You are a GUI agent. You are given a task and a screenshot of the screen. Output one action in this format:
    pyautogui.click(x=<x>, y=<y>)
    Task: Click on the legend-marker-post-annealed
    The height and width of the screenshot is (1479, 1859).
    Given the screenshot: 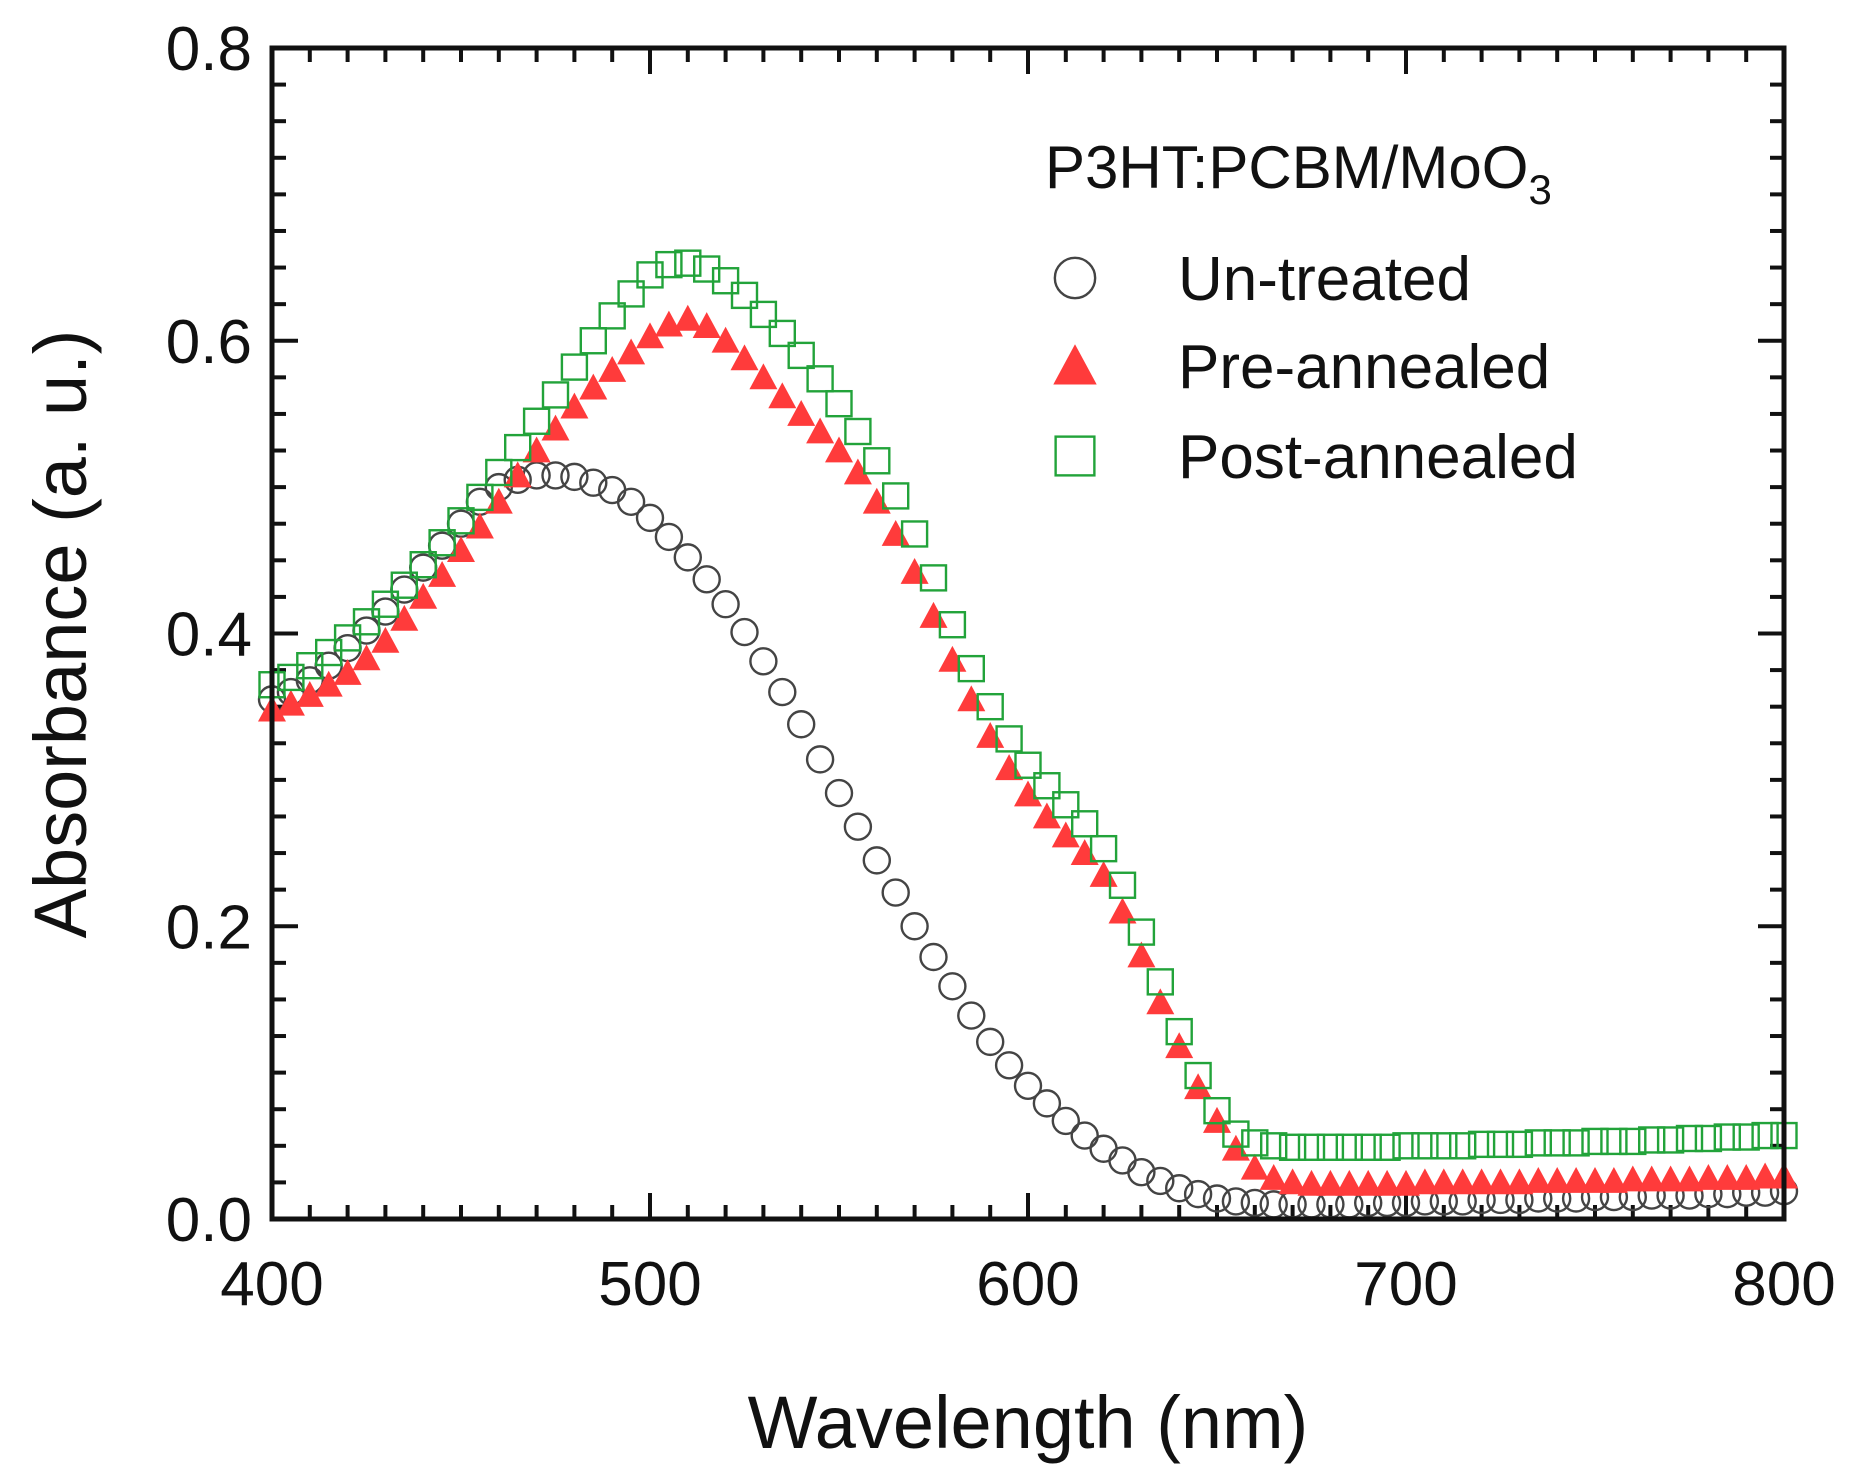 What is the action you would take?
    pyautogui.click(x=1075, y=456)
    